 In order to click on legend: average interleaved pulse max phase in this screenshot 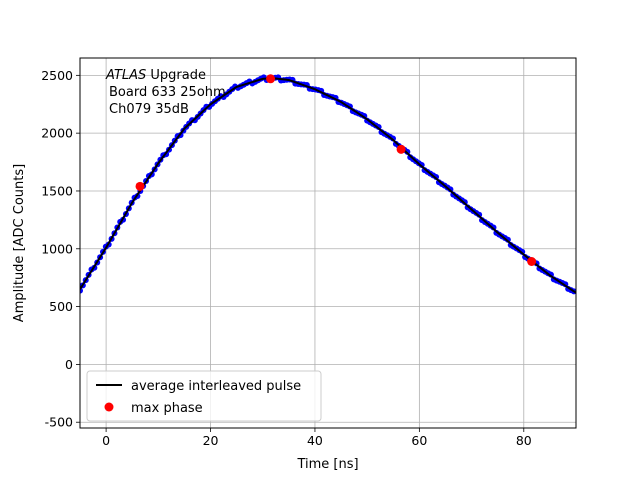, I will do `click(204, 396)`.